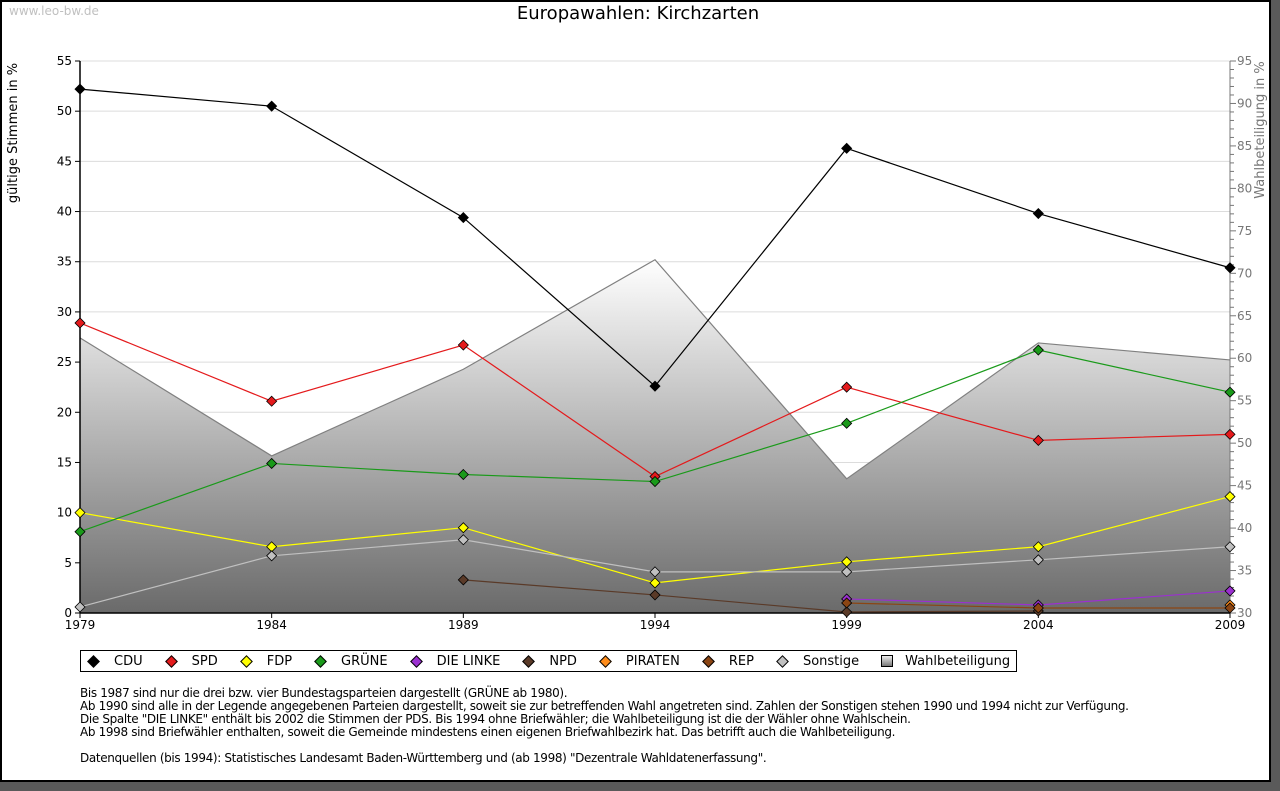  Describe the element at coordinates (68, 613) in the screenshot. I see `y-tick-label: 0` at that location.